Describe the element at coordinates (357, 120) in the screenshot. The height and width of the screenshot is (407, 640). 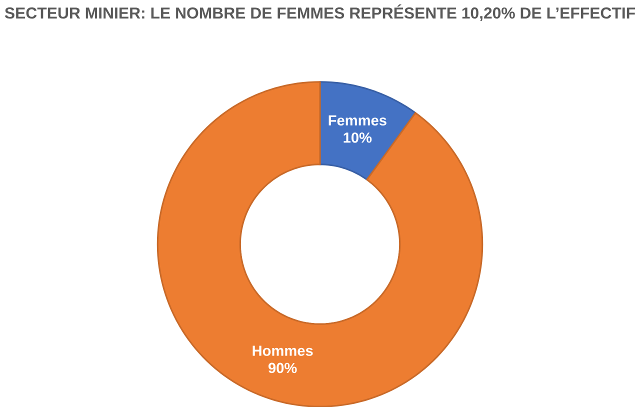
I see `slice-label: Femmes` at that location.